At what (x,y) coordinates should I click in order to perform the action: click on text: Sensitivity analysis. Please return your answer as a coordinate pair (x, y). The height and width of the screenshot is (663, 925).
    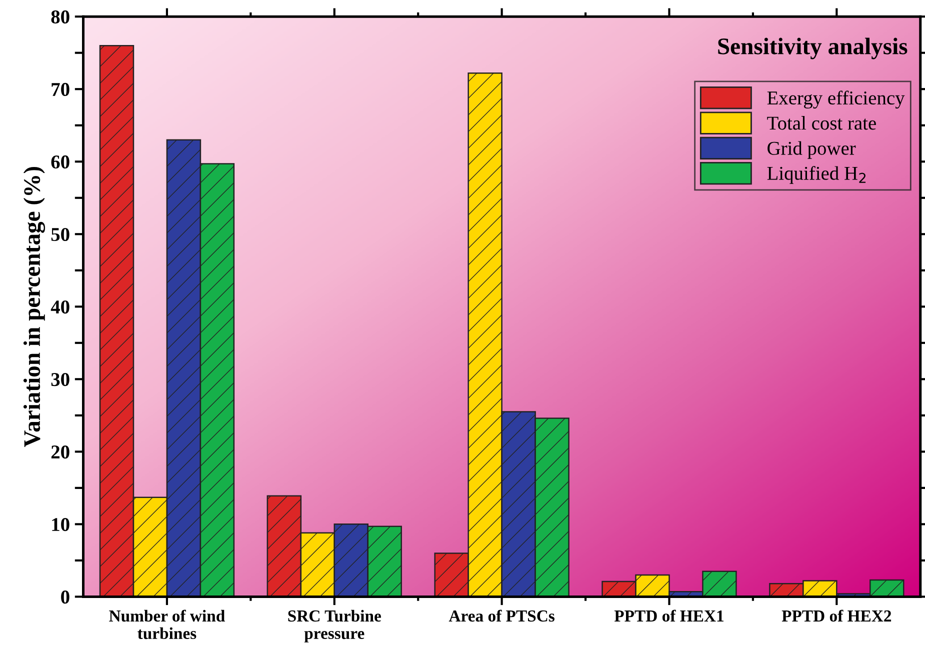
    Looking at the image, I should click on (813, 49).